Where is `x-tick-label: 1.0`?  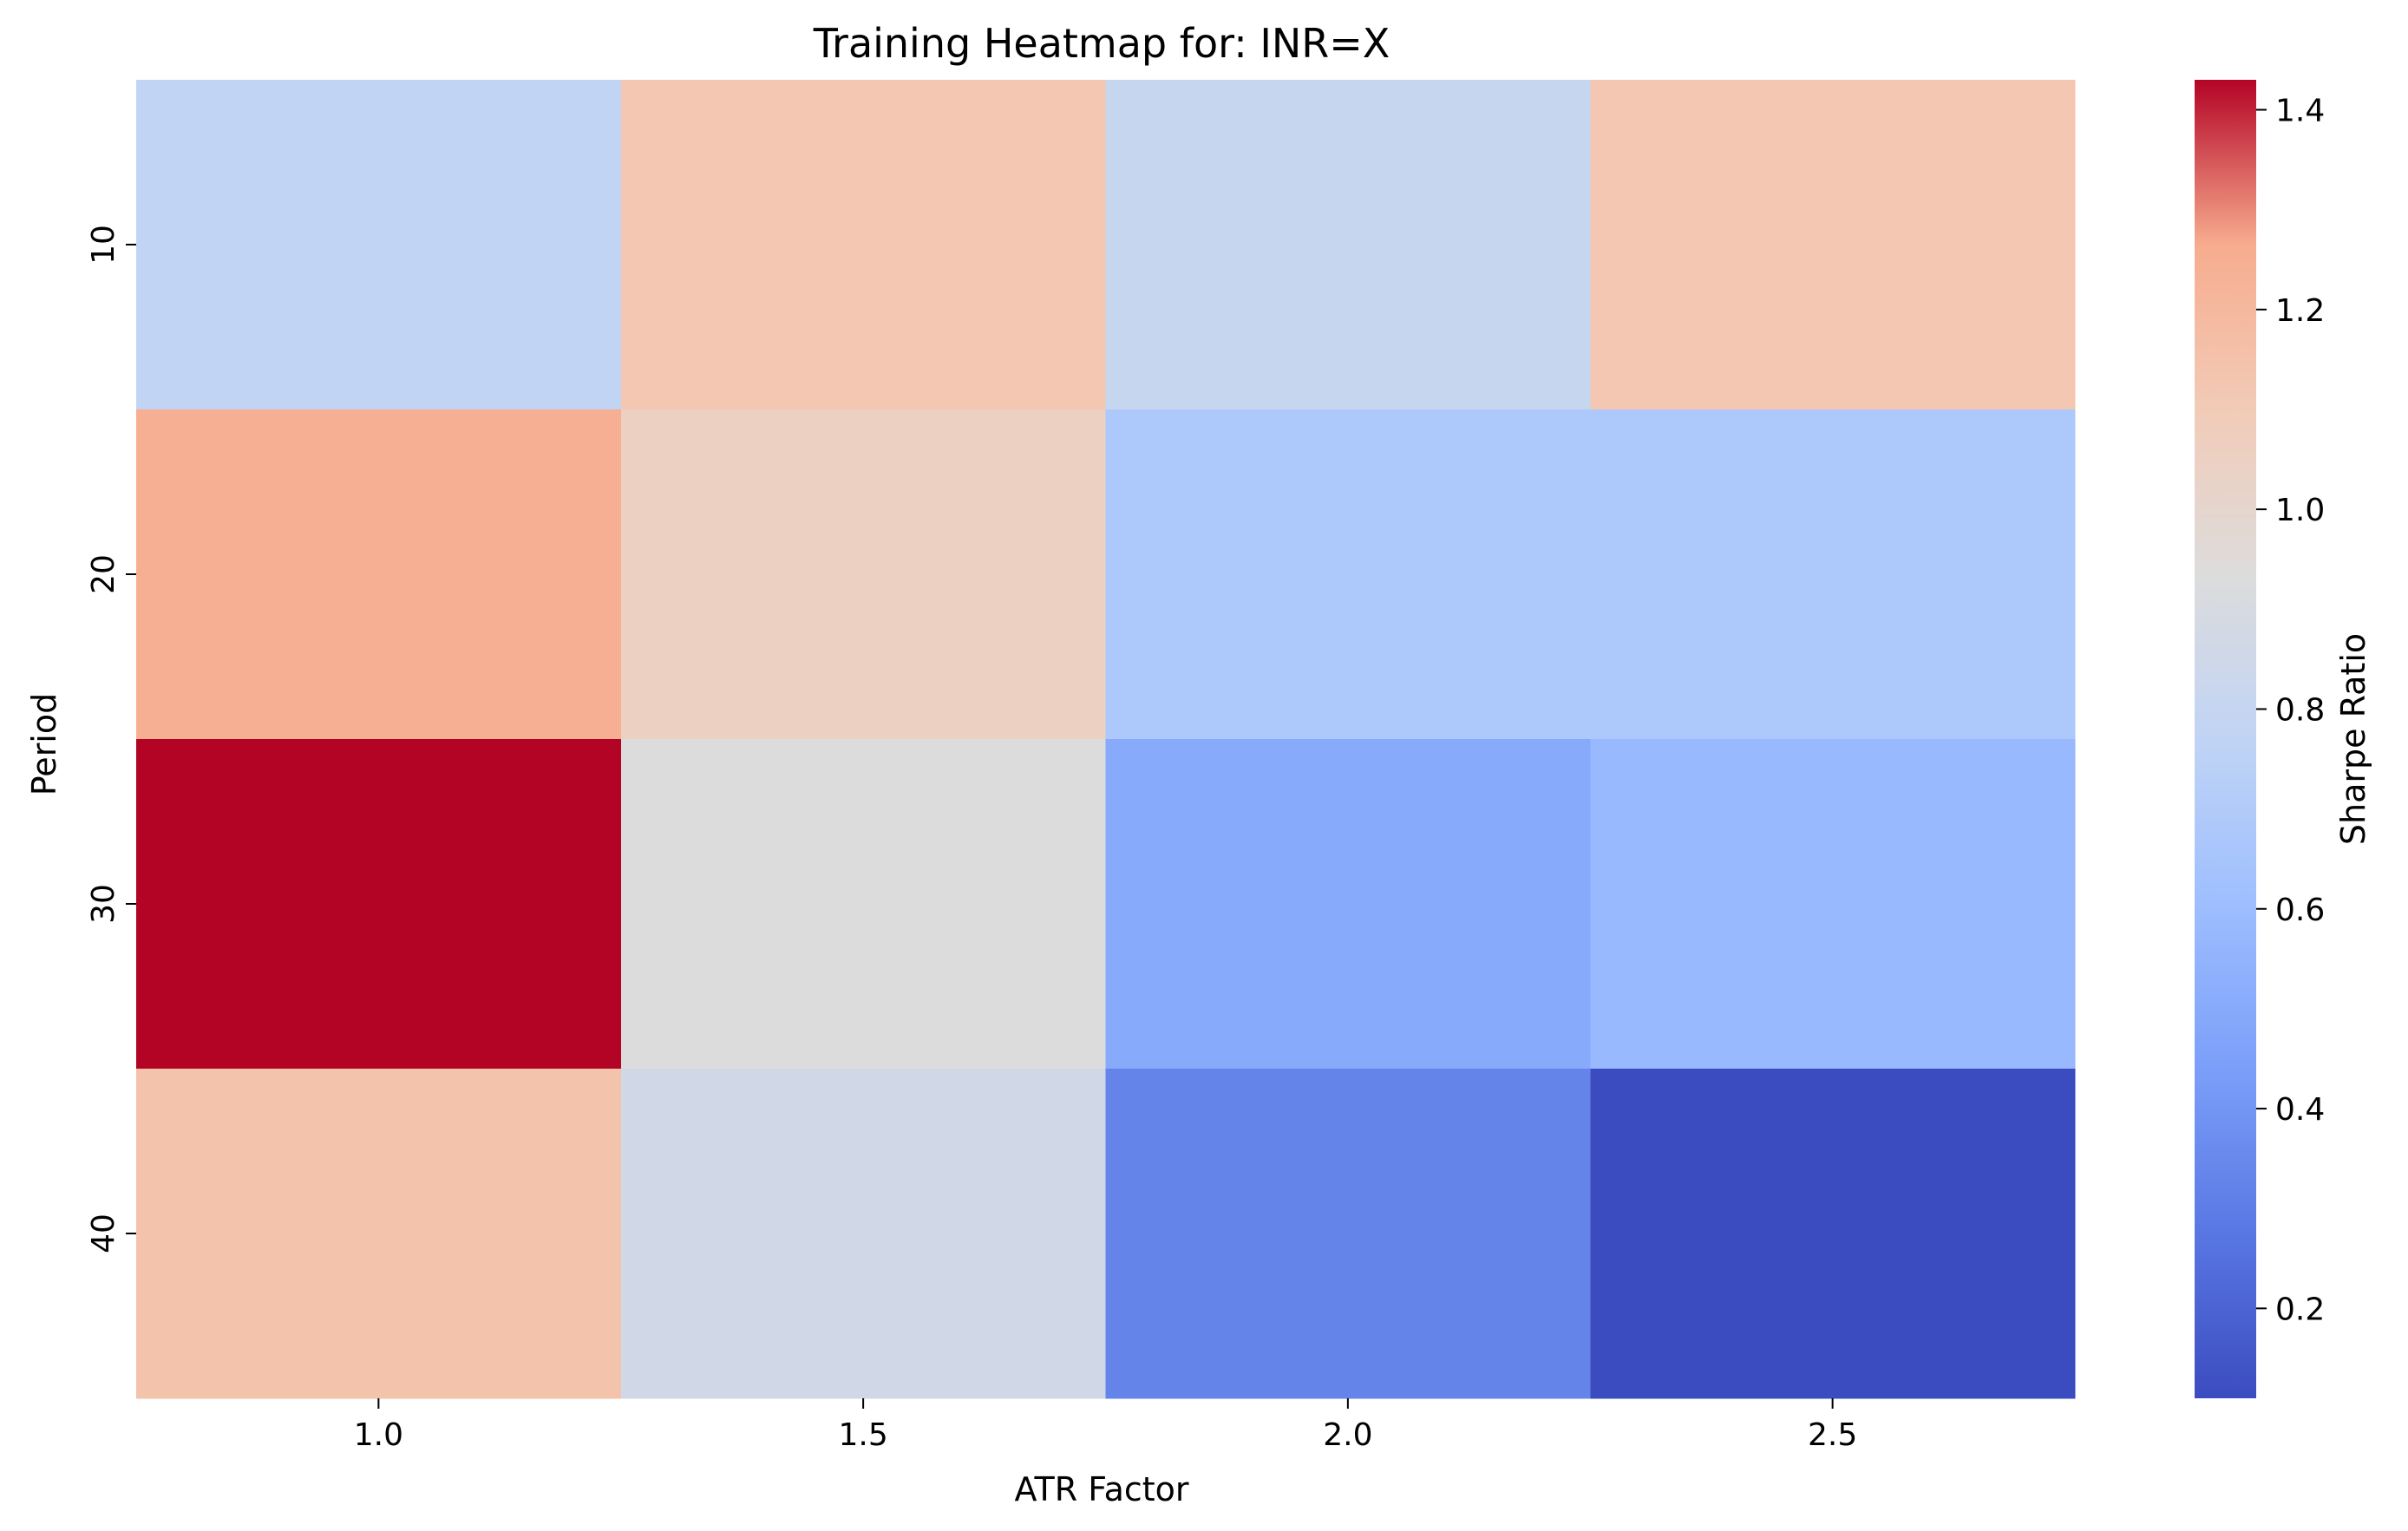 x-tick-label: 1.0 is located at coordinates (378, 1435).